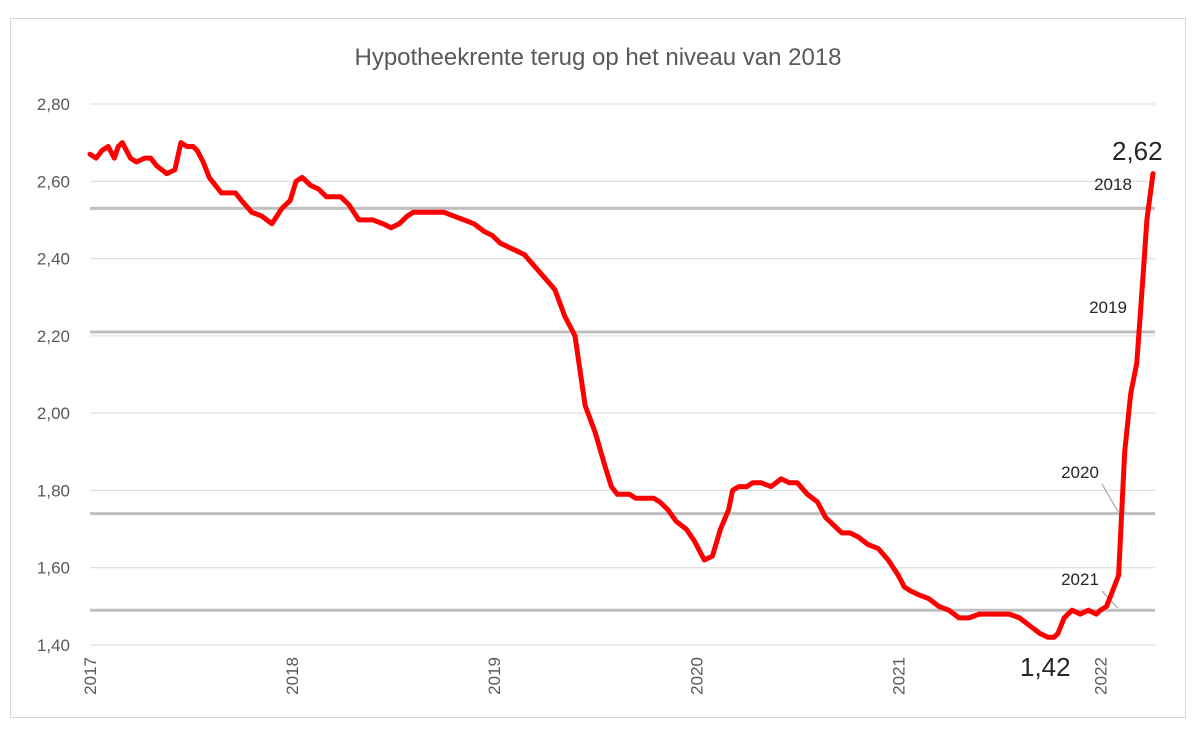 Image resolution: width=1200 pixels, height=739 pixels. Describe the element at coordinates (898, 676) in the screenshot. I see `x-tick-label: 2021` at that location.